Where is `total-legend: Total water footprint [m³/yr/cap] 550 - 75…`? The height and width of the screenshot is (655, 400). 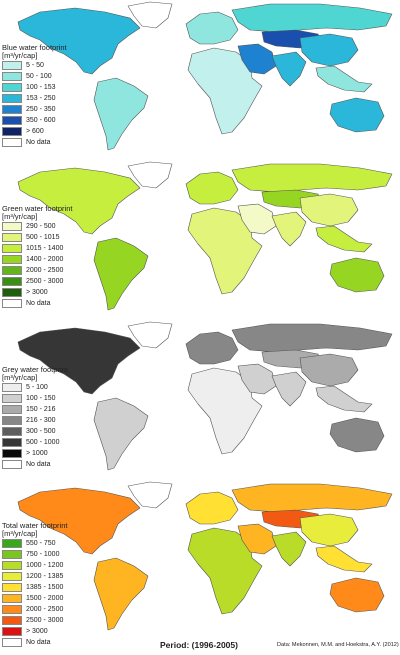
total-legend: Total water footprint [m³/yr/cap] 550 - 75… is located at coordinates (34, 585).